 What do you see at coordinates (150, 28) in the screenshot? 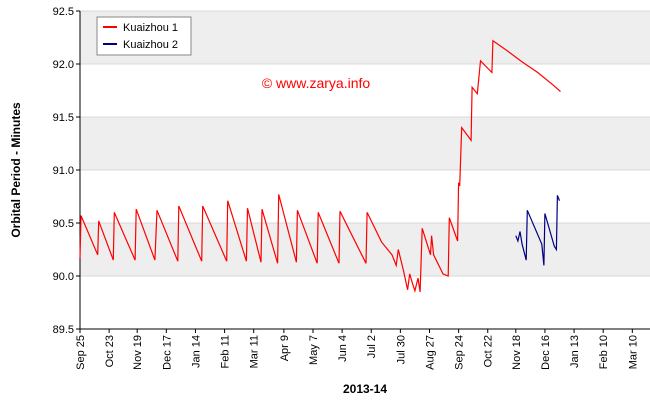
I see `legend-label: Kuaizhou 1` at bounding box center [150, 28].